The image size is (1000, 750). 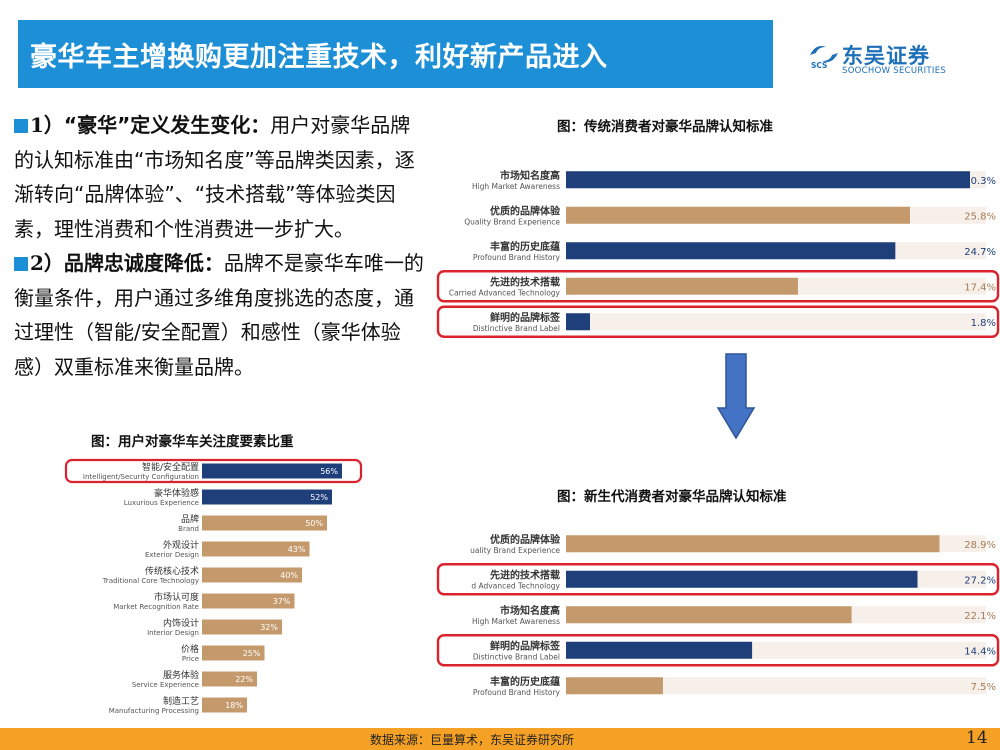 I want to click on down-arrow-icon, so click(x=736, y=396).